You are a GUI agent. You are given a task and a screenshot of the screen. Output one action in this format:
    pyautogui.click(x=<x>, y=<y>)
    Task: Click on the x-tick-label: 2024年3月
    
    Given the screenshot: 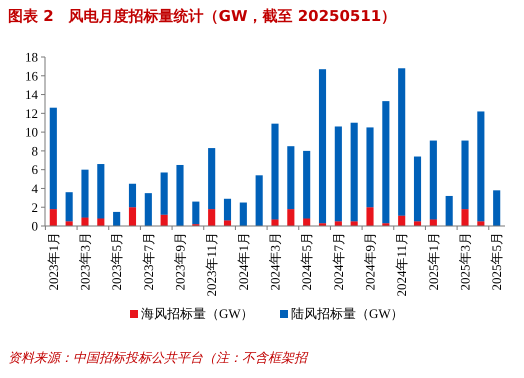 What is the action you would take?
    pyautogui.click(x=275, y=261)
    